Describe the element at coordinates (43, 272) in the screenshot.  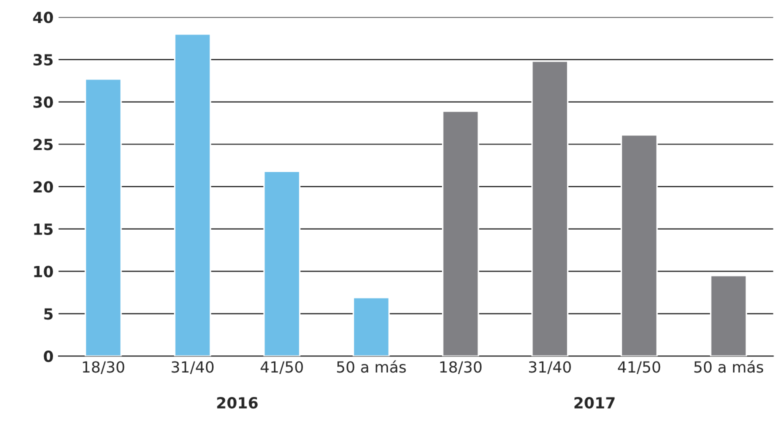
I see `y-tick-label: 10` at that location.